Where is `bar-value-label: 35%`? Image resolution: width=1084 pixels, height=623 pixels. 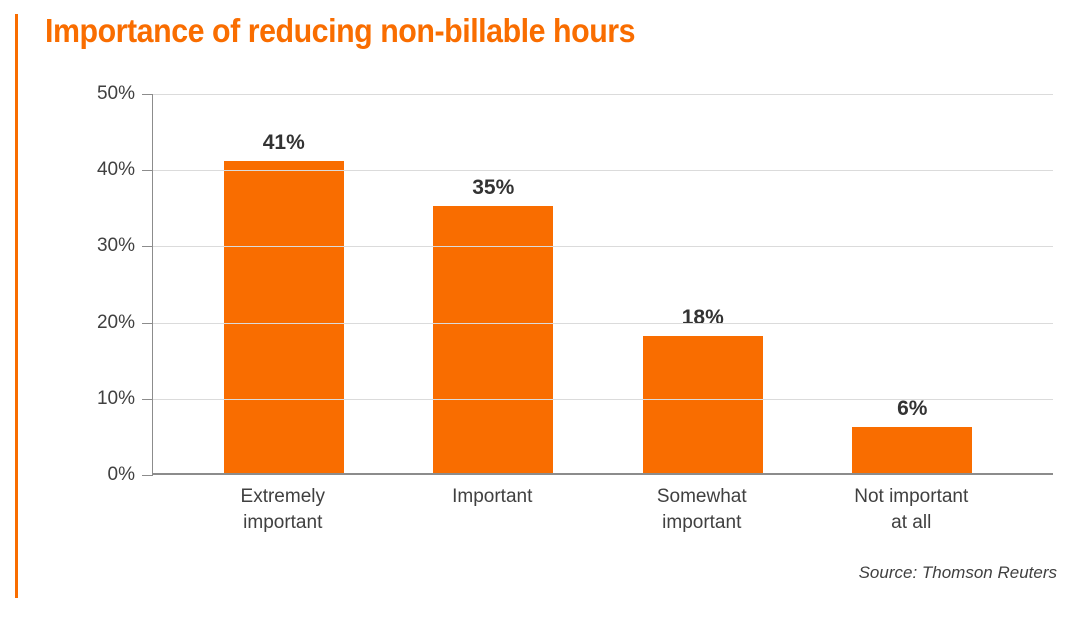
bar-value-label: 35% is located at coordinates (493, 188).